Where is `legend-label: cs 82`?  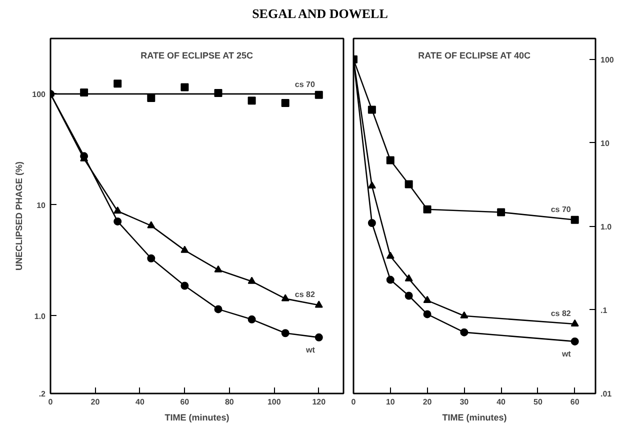
legend-label: cs 82 is located at coordinates (561, 313).